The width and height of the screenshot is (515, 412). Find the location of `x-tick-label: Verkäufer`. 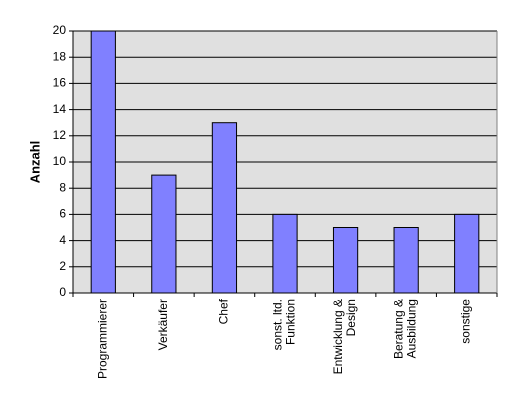

x-tick-label: Verkäufer is located at coordinates (163, 324).